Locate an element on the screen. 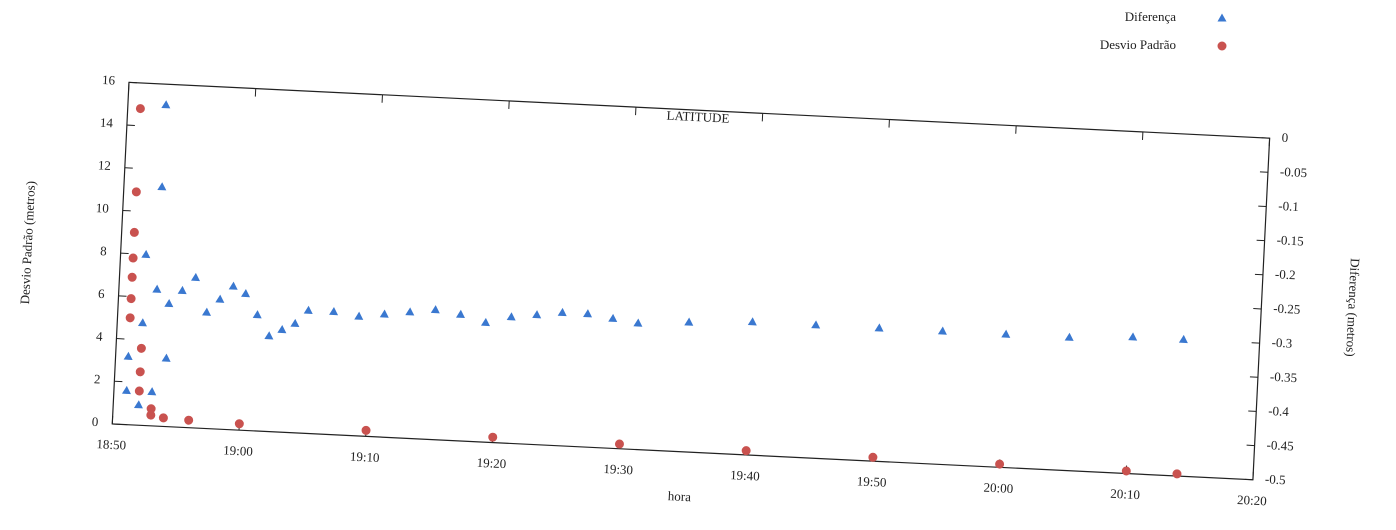 This screenshot has height=530, width=1396. legend-label: Desvio Padrão is located at coordinates (1138, 44).